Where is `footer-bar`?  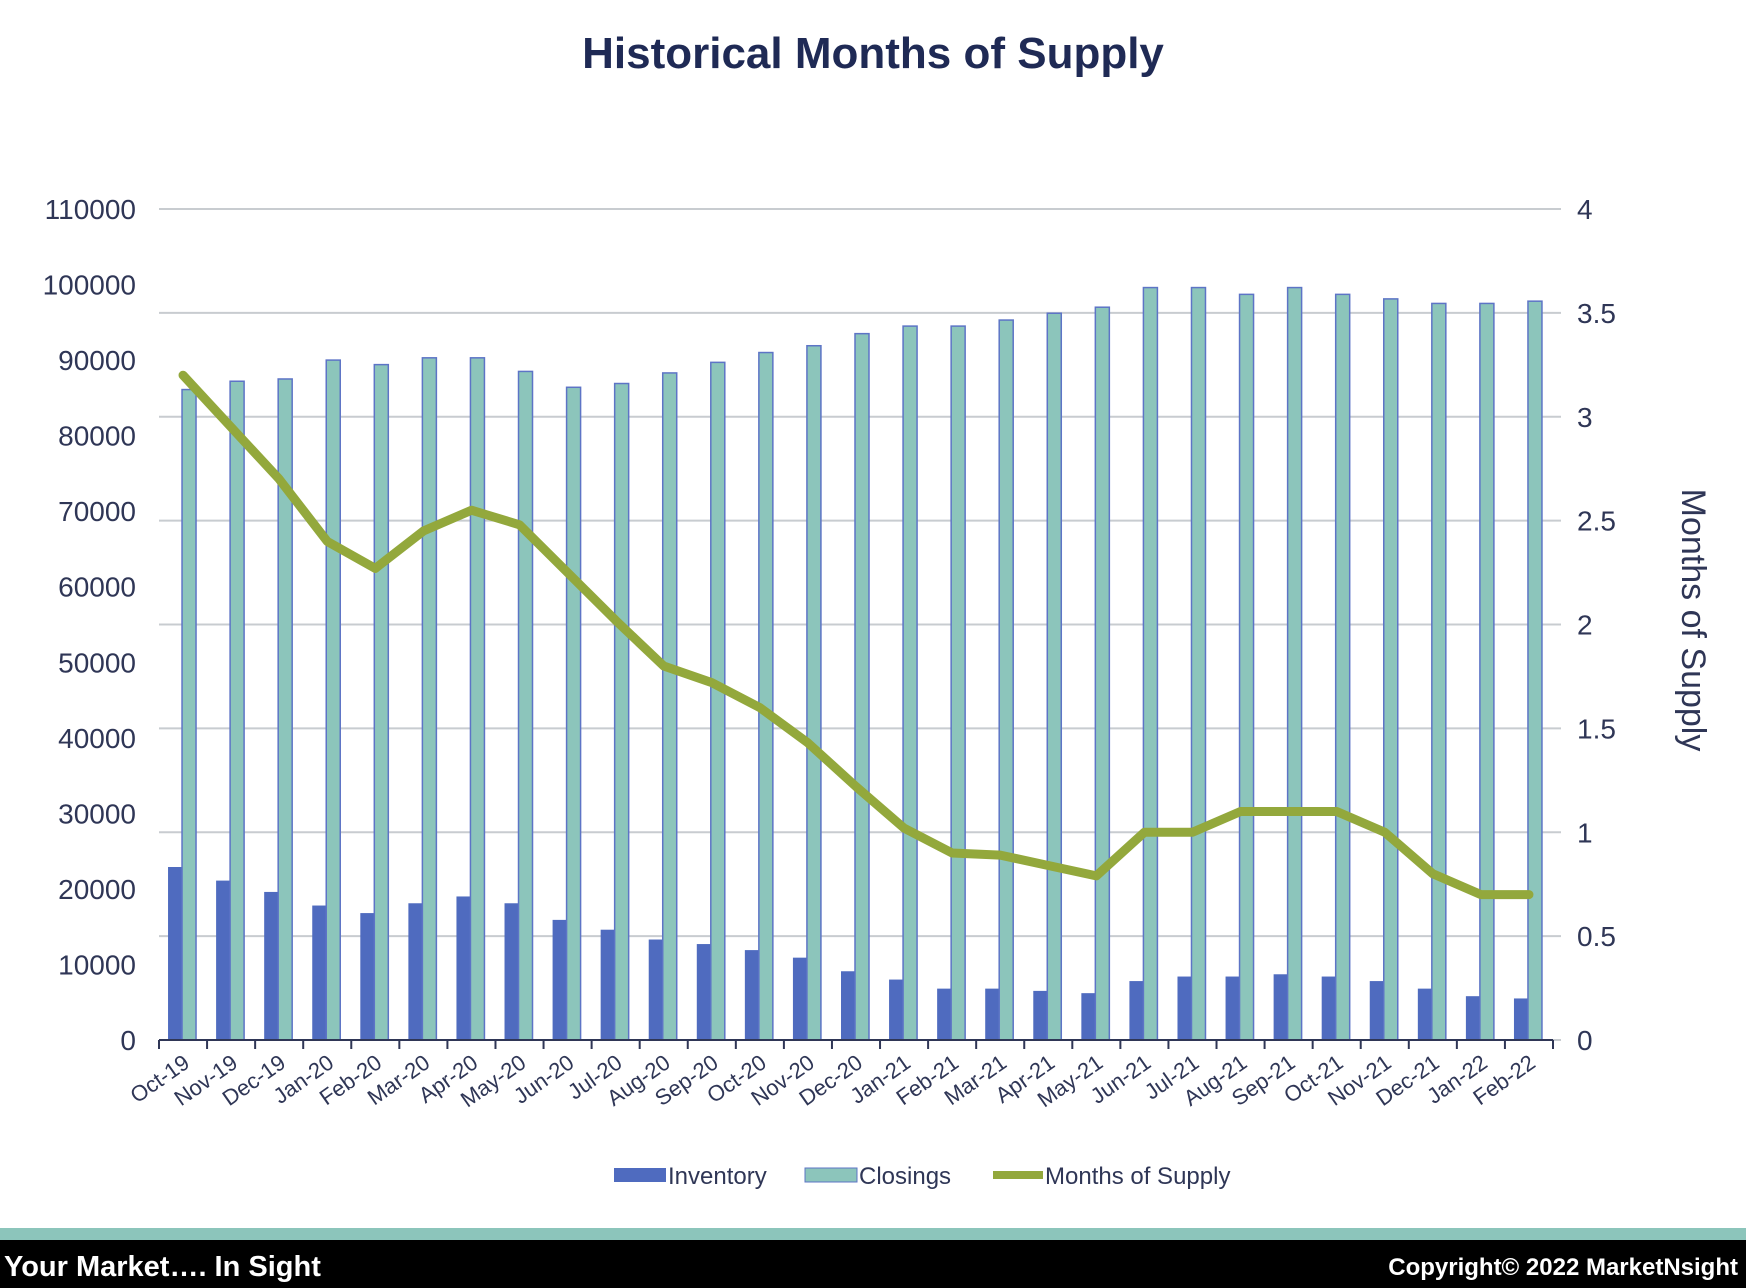
footer-bar is located at coordinates (873, 1264).